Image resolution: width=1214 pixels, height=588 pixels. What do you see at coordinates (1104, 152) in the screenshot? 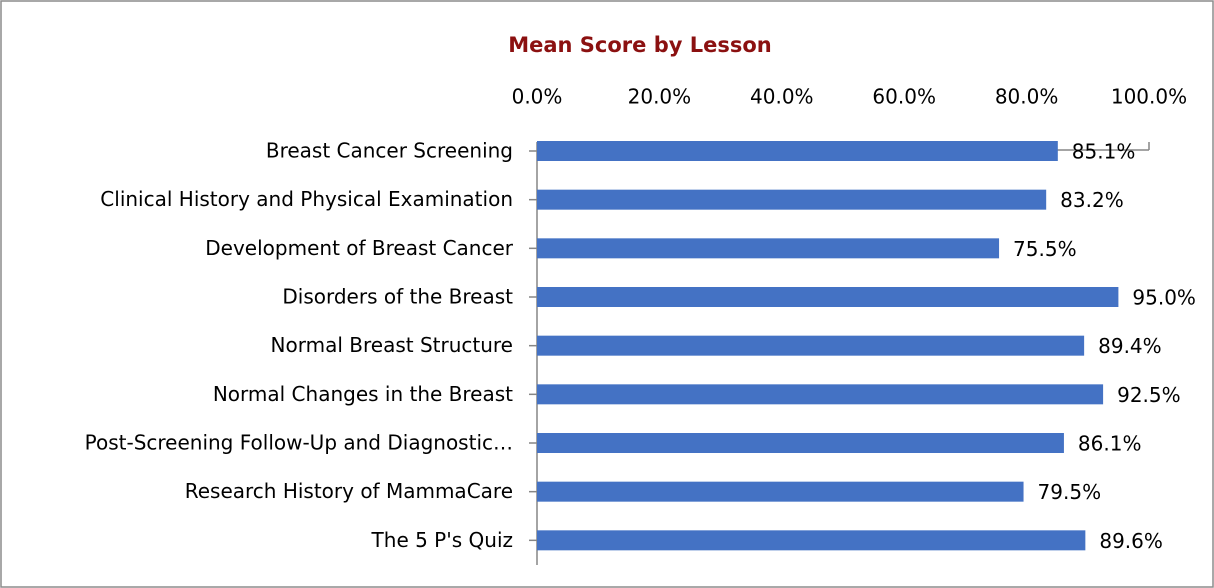
I see `data-label: 85.1%` at bounding box center [1104, 152].